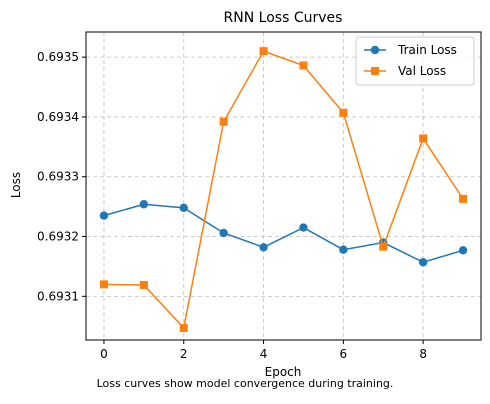 The image size is (490, 404). I want to click on x-axis-label: Epoch, so click(283, 372).